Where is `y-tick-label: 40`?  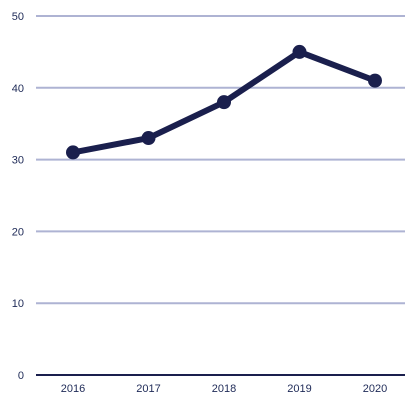
y-tick-label: 40 is located at coordinates (18, 89).